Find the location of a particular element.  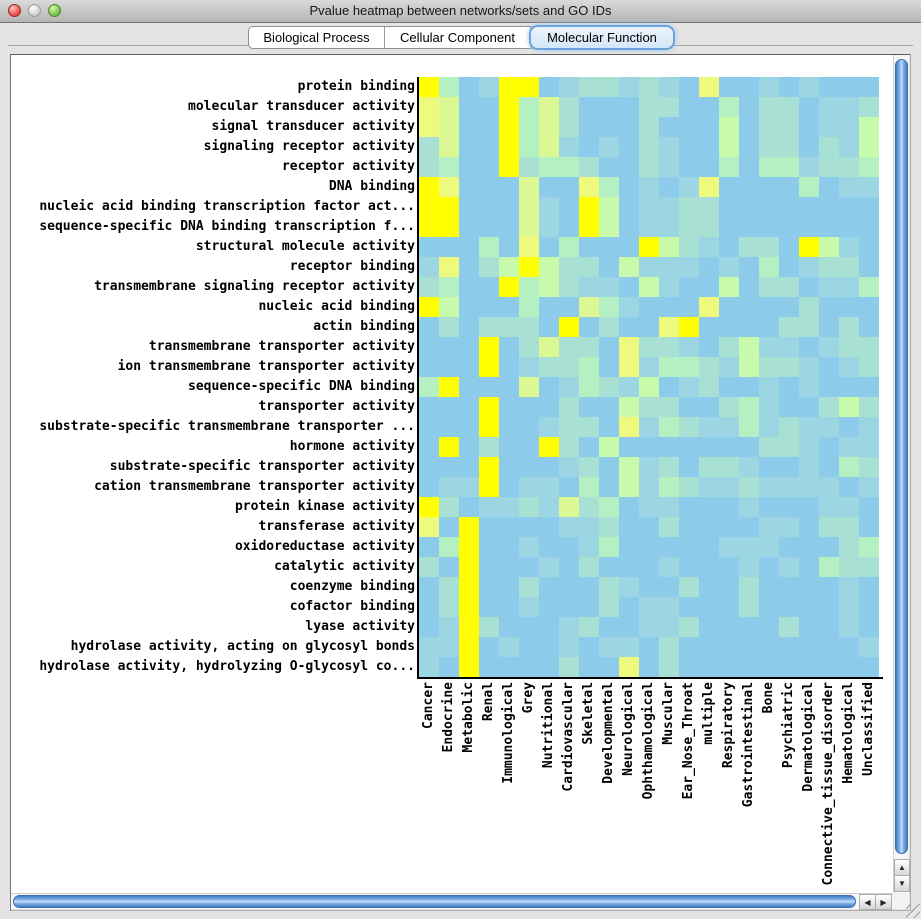

scroll-down-button: ▼ is located at coordinates (902, 883).